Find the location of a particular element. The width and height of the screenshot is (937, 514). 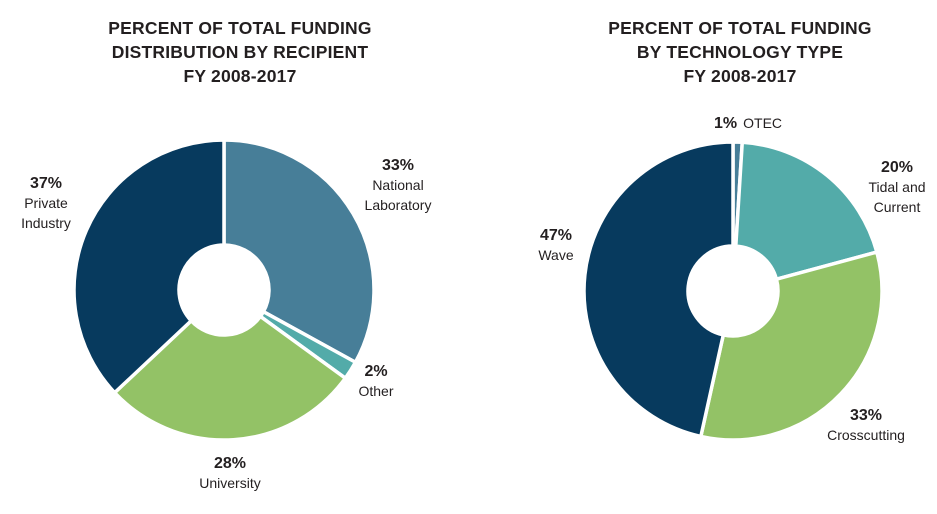

slice-name-national-laboratory: Laboratory is located at coordinates (398, 205).